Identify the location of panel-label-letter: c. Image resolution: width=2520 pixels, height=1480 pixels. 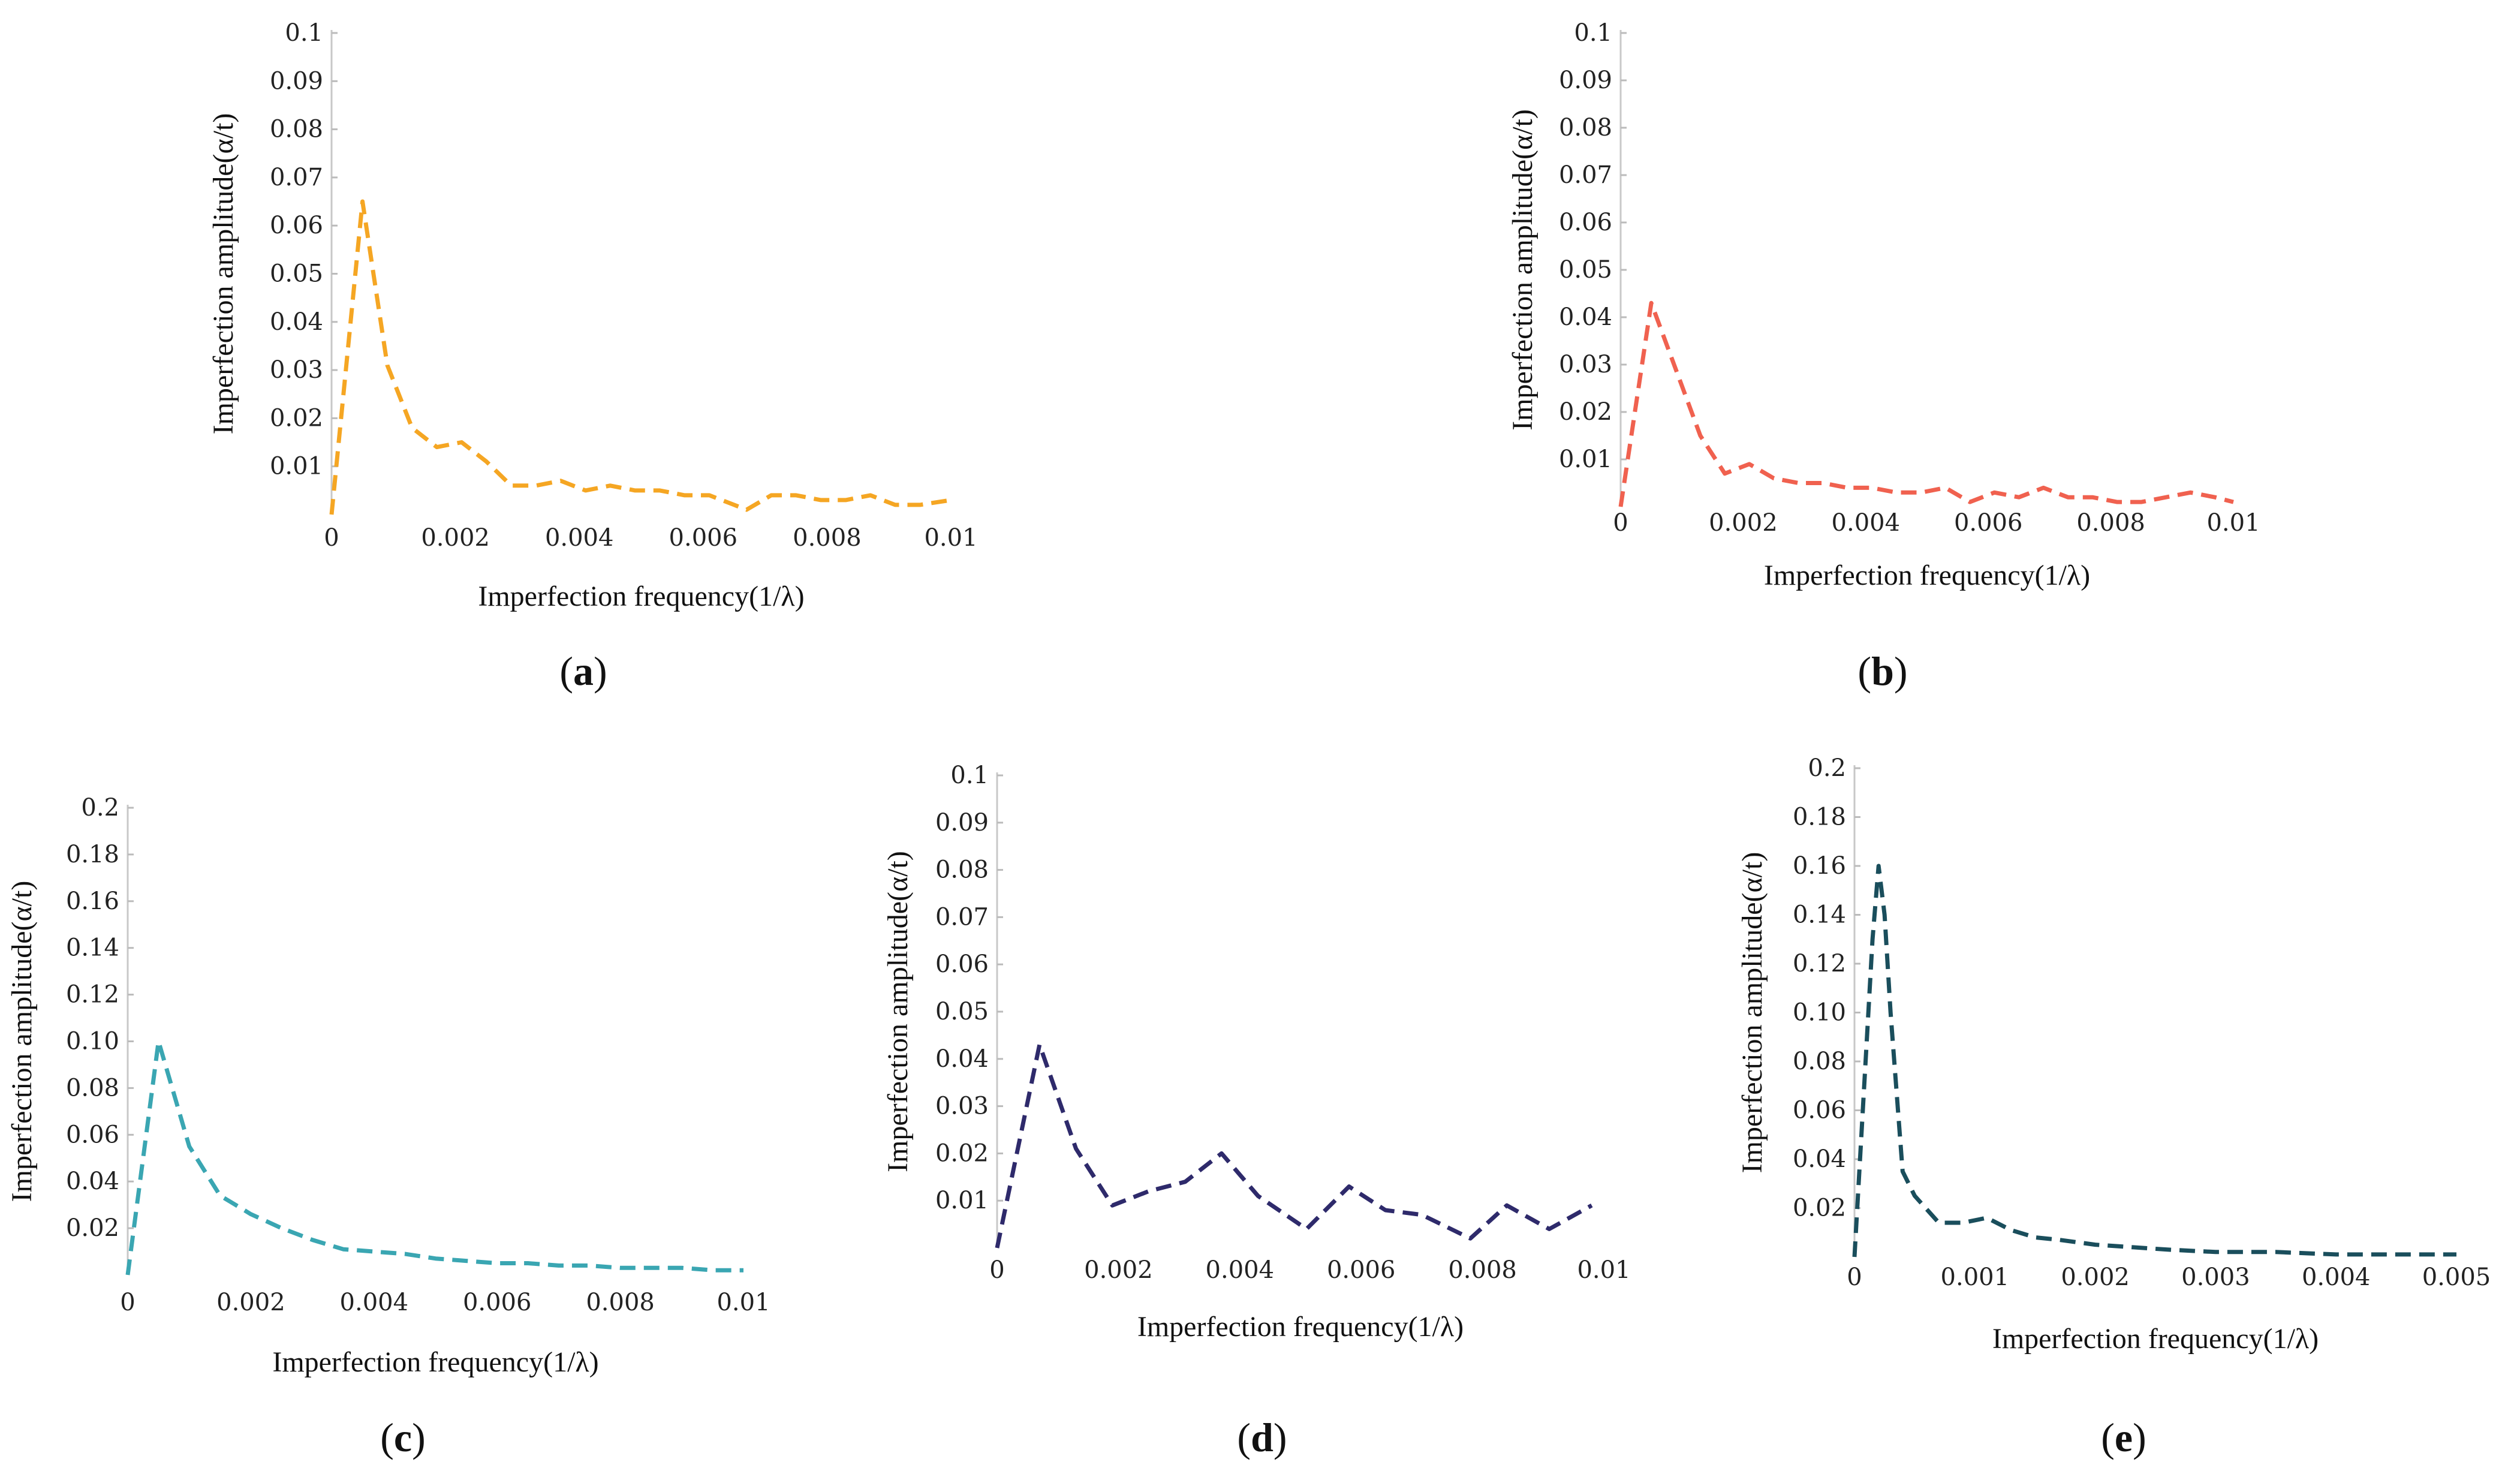
(403, 1437).